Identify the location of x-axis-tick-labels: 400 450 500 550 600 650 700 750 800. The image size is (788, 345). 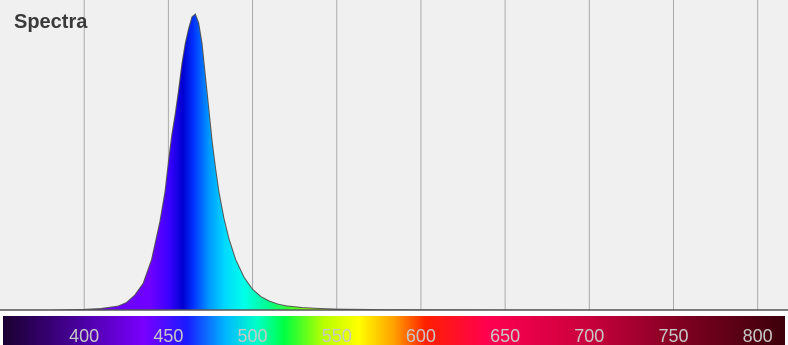
(421, 335).